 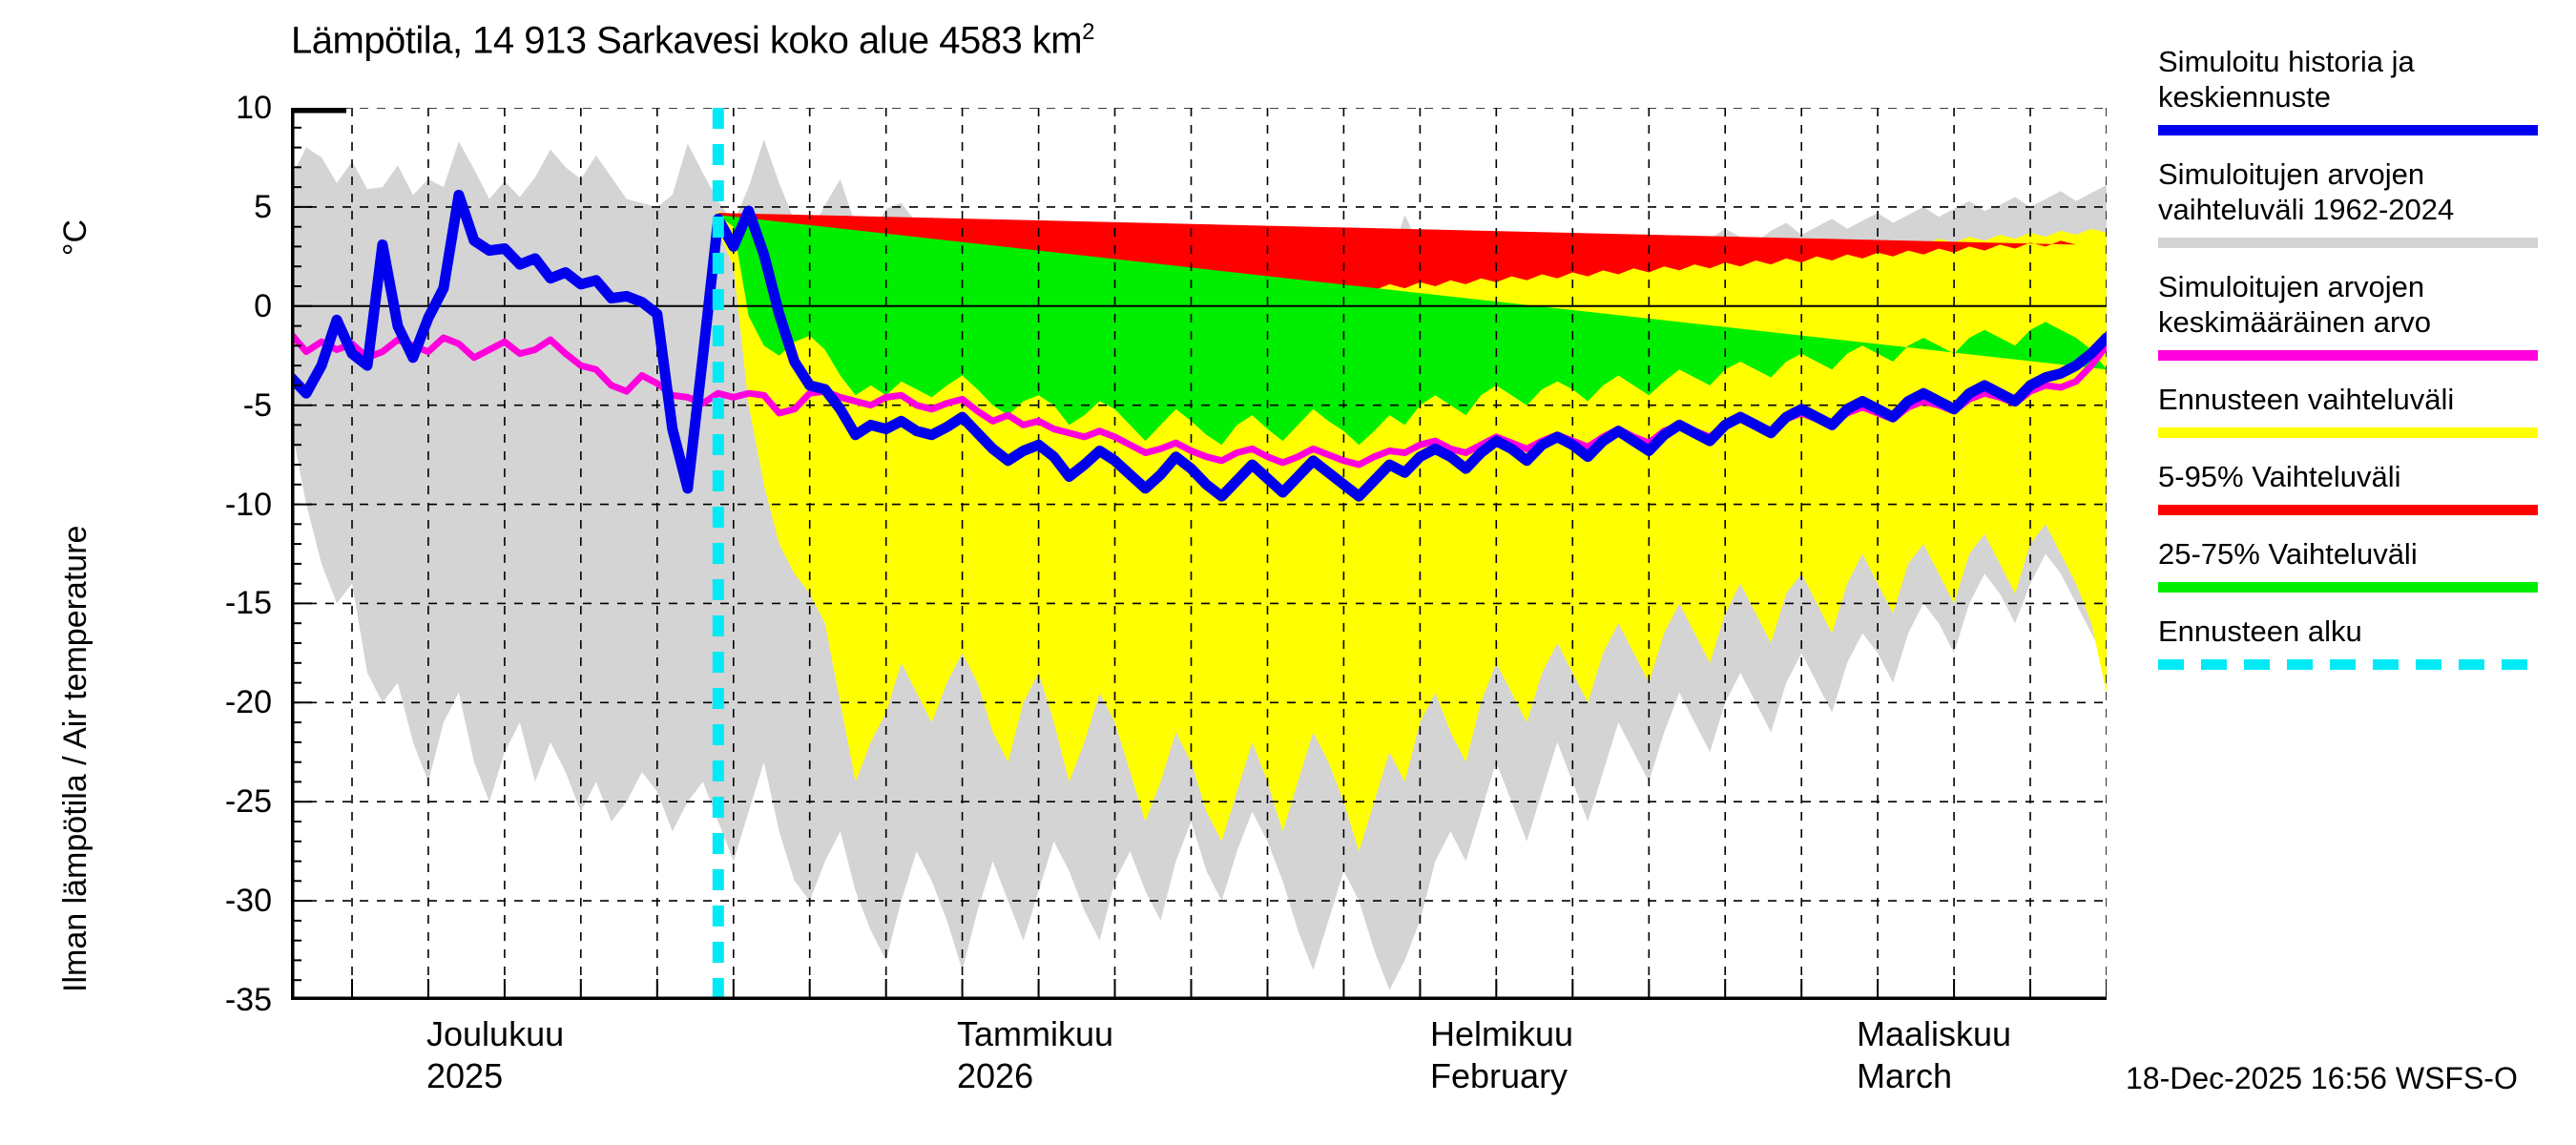 What do you see at coordinates (248, 702) in the screenshot?
I see `y-axis-tick-label: -20` at bounding box center [248, 702].